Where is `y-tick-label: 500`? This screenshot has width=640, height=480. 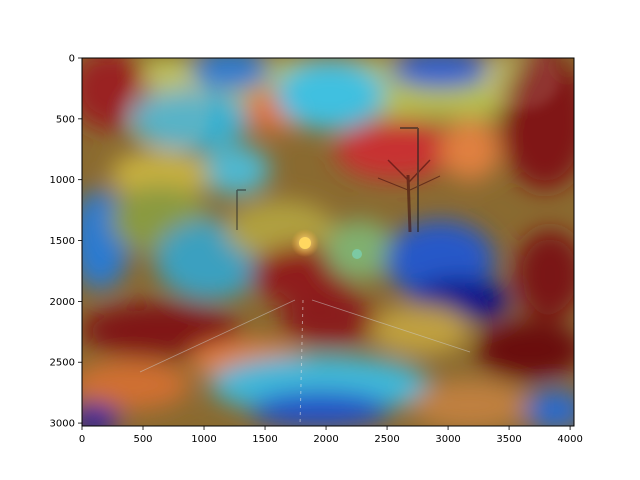 y-tick-label: 500 is located at coordinates (65, 119).